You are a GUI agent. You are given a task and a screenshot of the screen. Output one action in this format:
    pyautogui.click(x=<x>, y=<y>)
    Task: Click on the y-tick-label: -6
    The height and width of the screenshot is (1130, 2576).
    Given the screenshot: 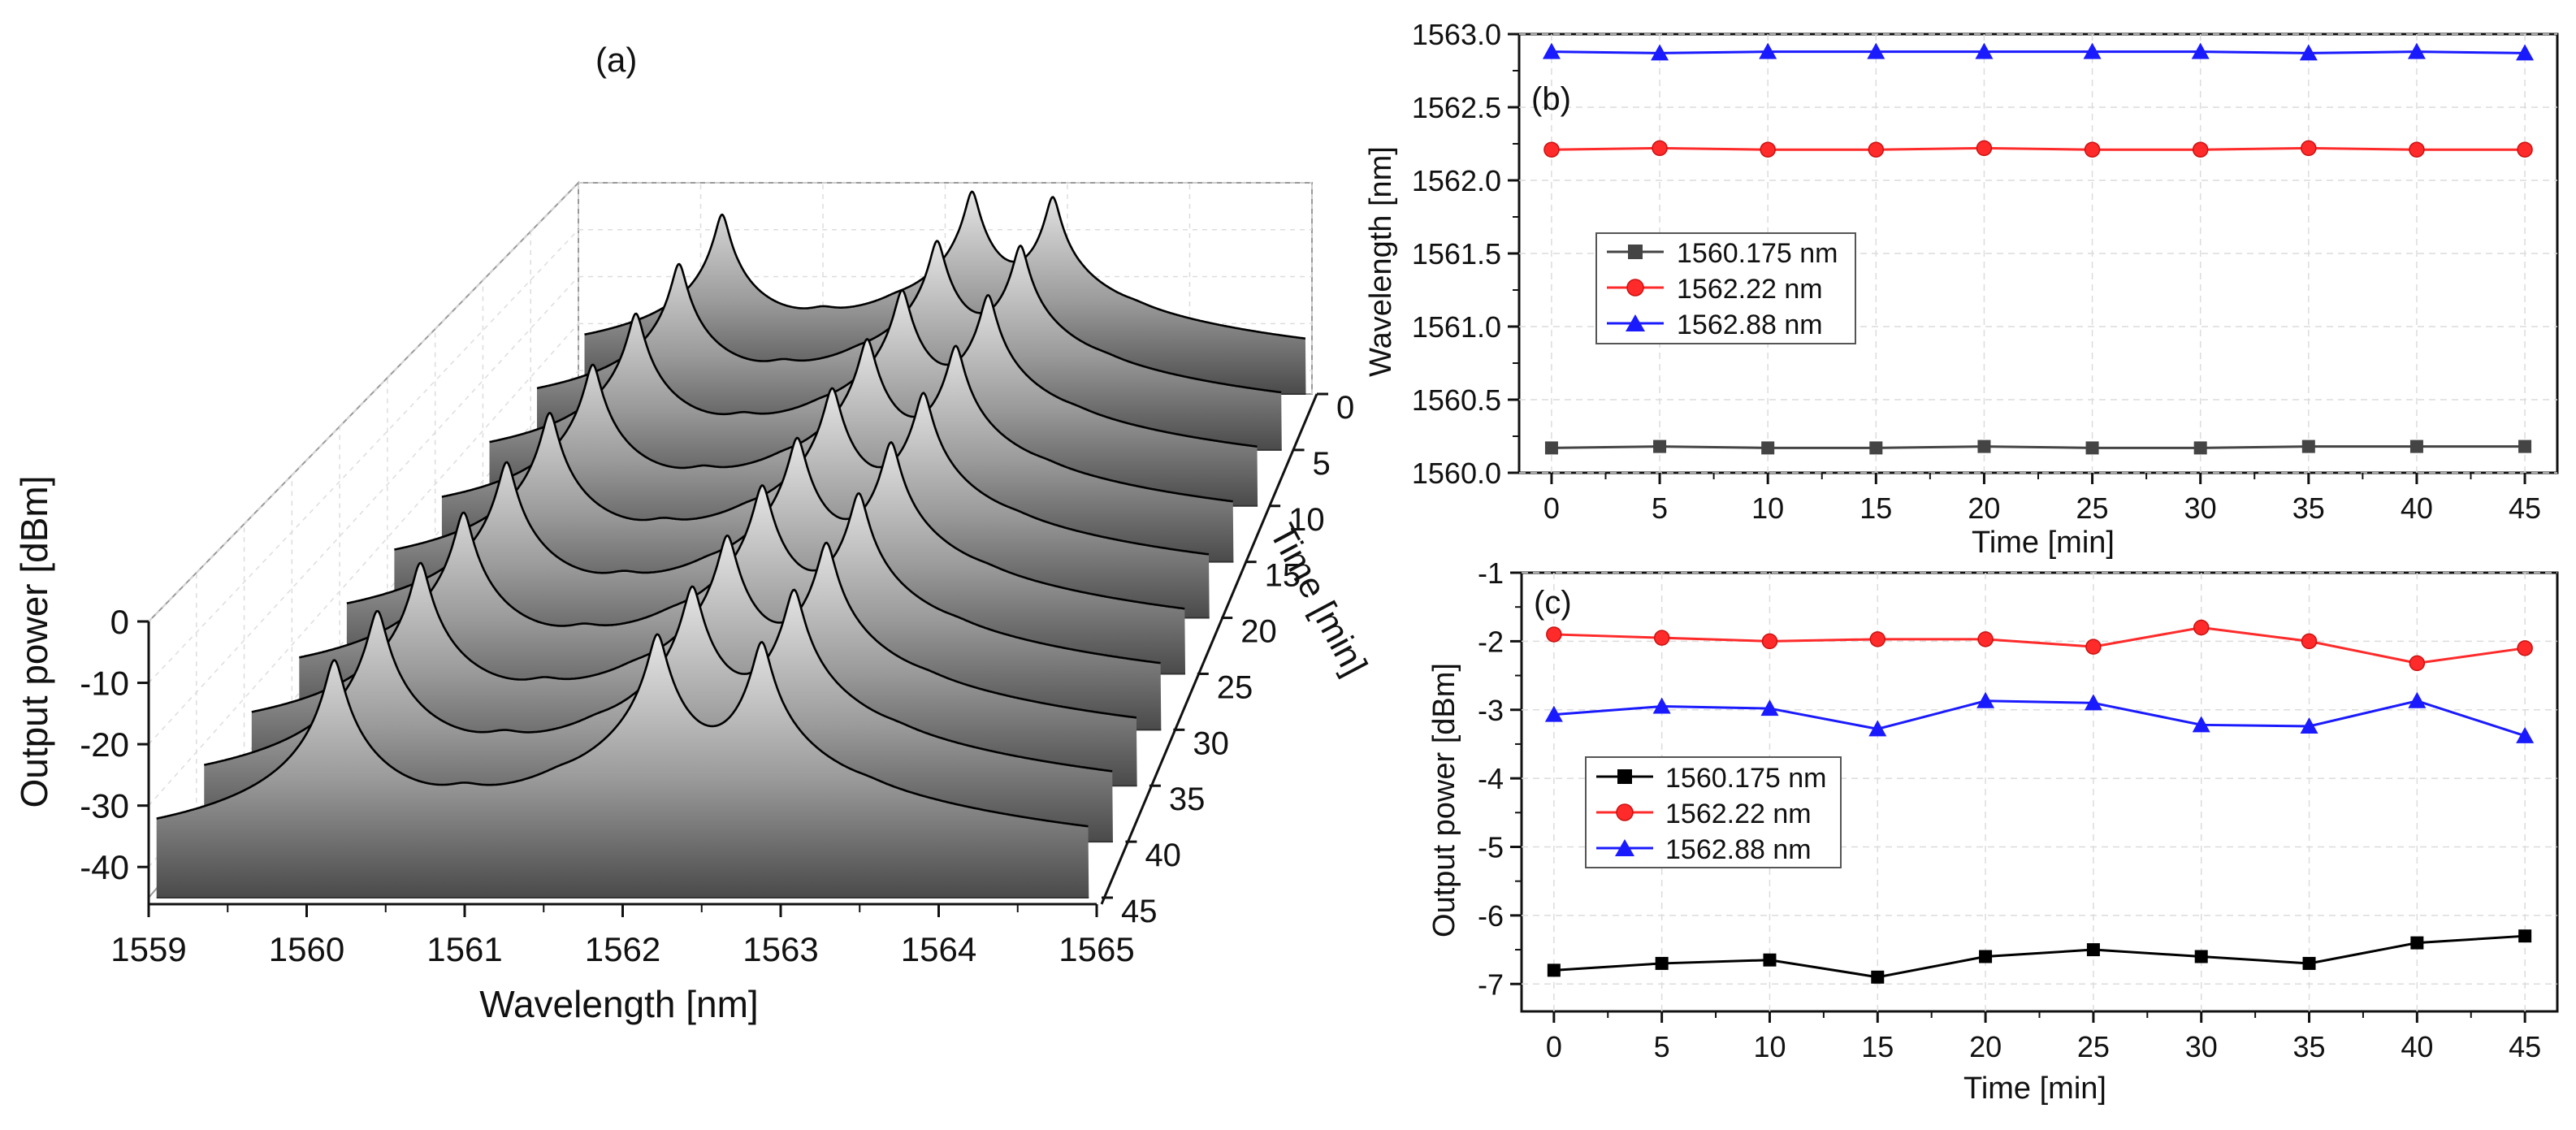 What is the action you would take?
    pyautogui.click(x=1491, y=916)
    